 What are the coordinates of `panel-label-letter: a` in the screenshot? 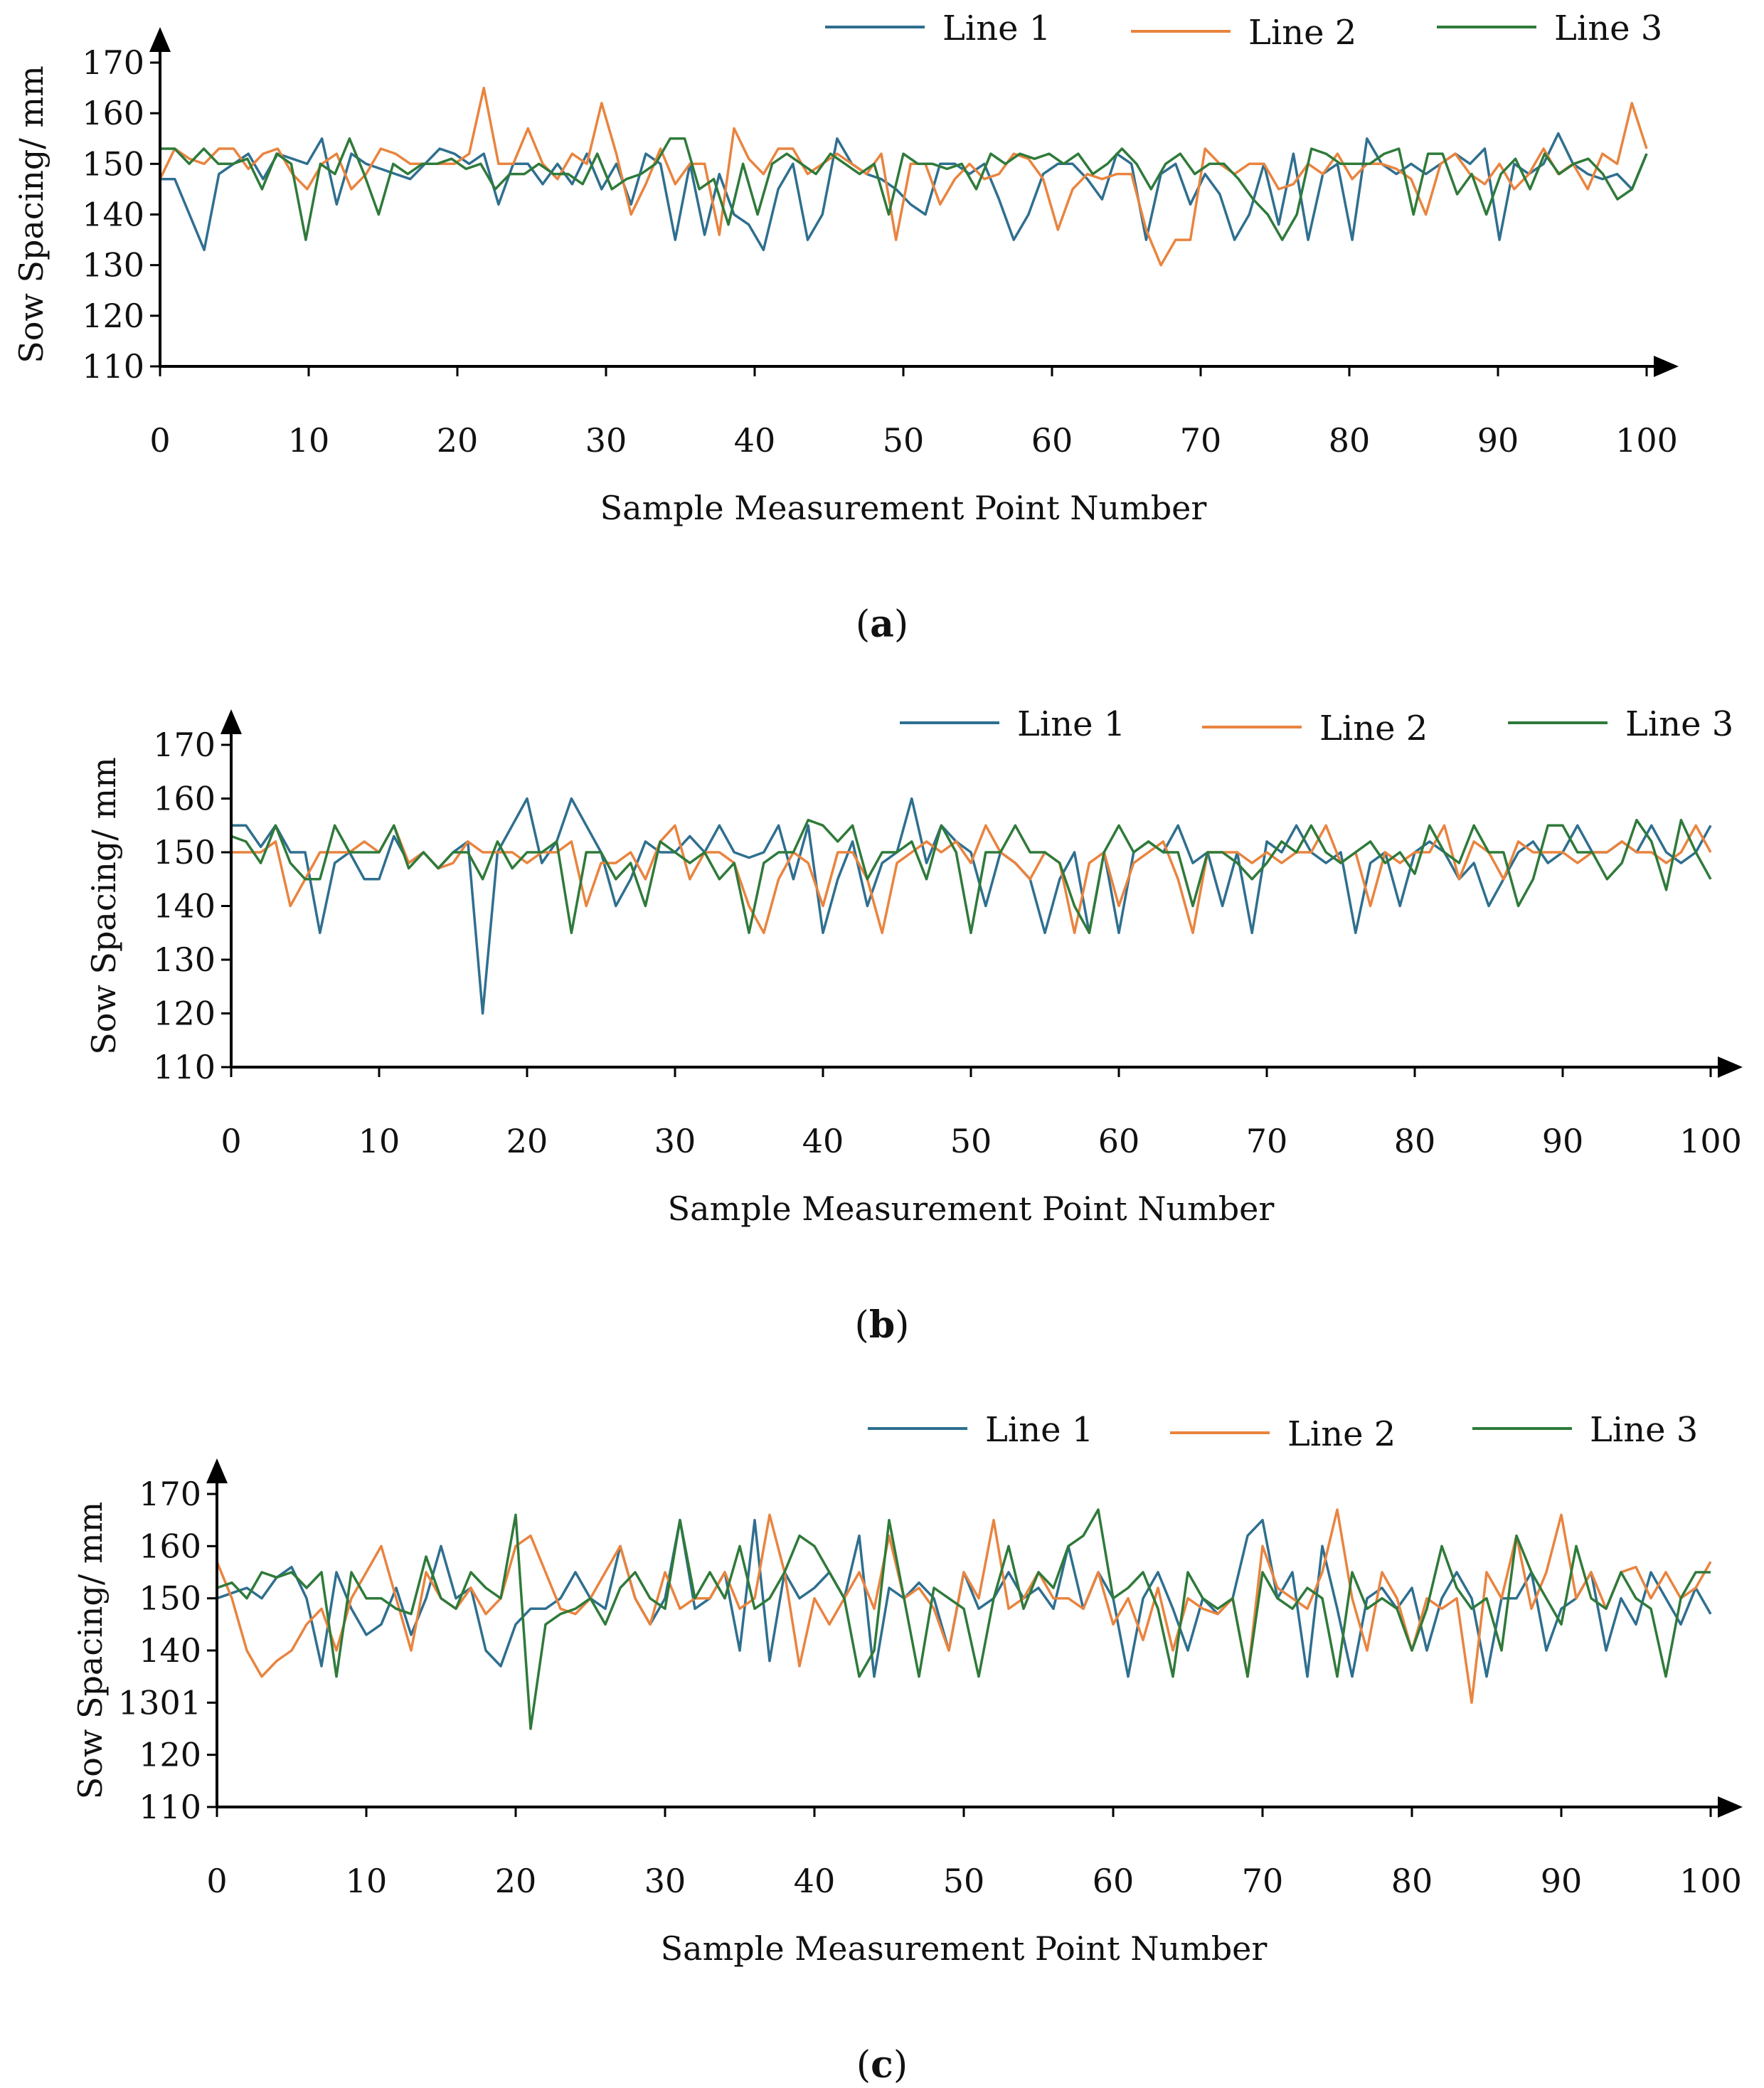 It's located at (882, 624).